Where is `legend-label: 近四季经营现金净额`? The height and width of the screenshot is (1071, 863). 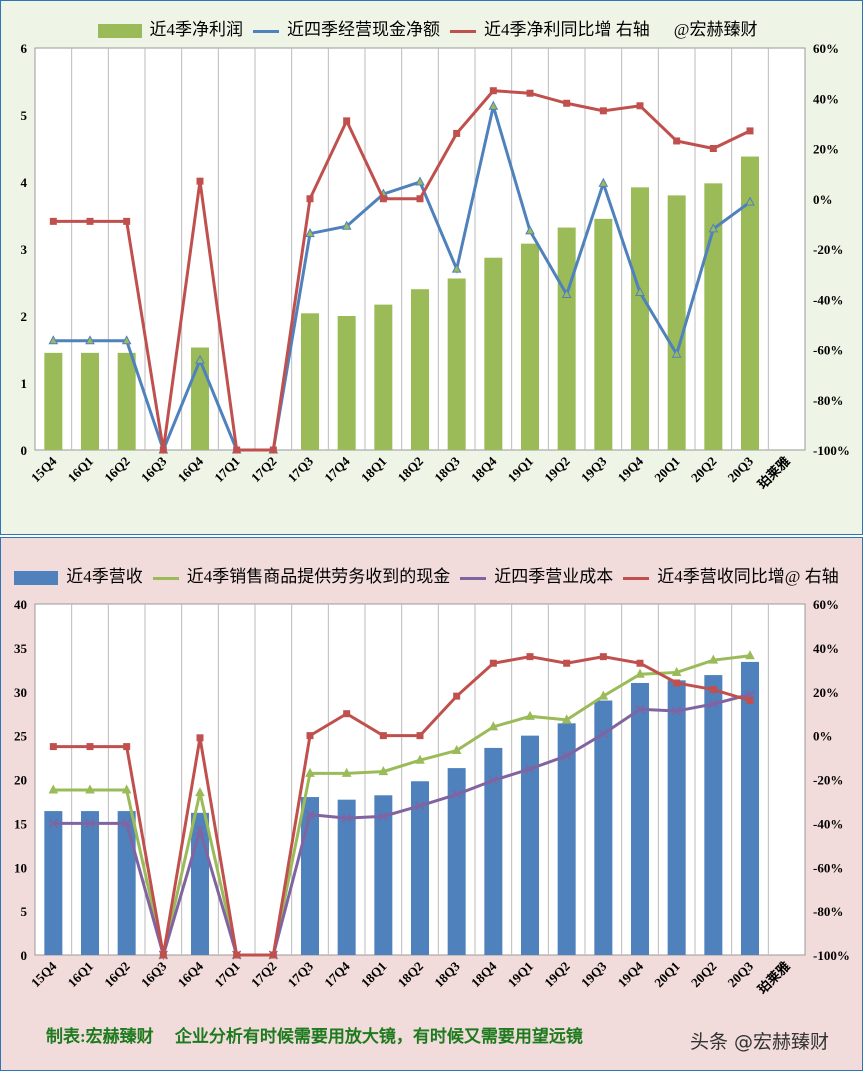 legend-label: 近四季经营现金净额 is located at coordinates (364, 29).